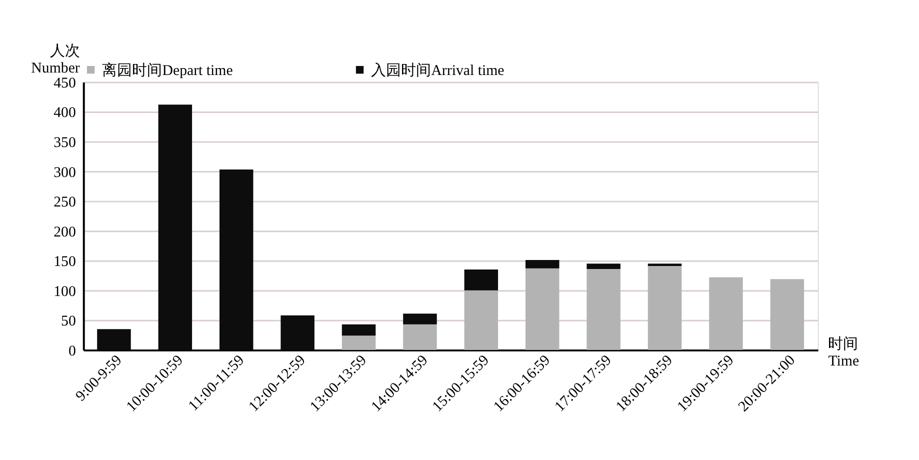 This screenshot has height=460, width=919. Describe the element at coordinates (65, 232) in the screenshot. I see `y-tick-label: 200` at that location.